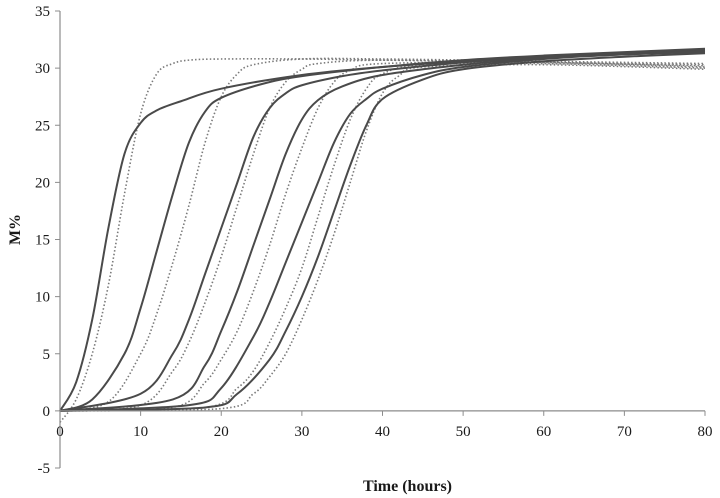  I want to click on y-tick-label: 30, so click(42, 69).